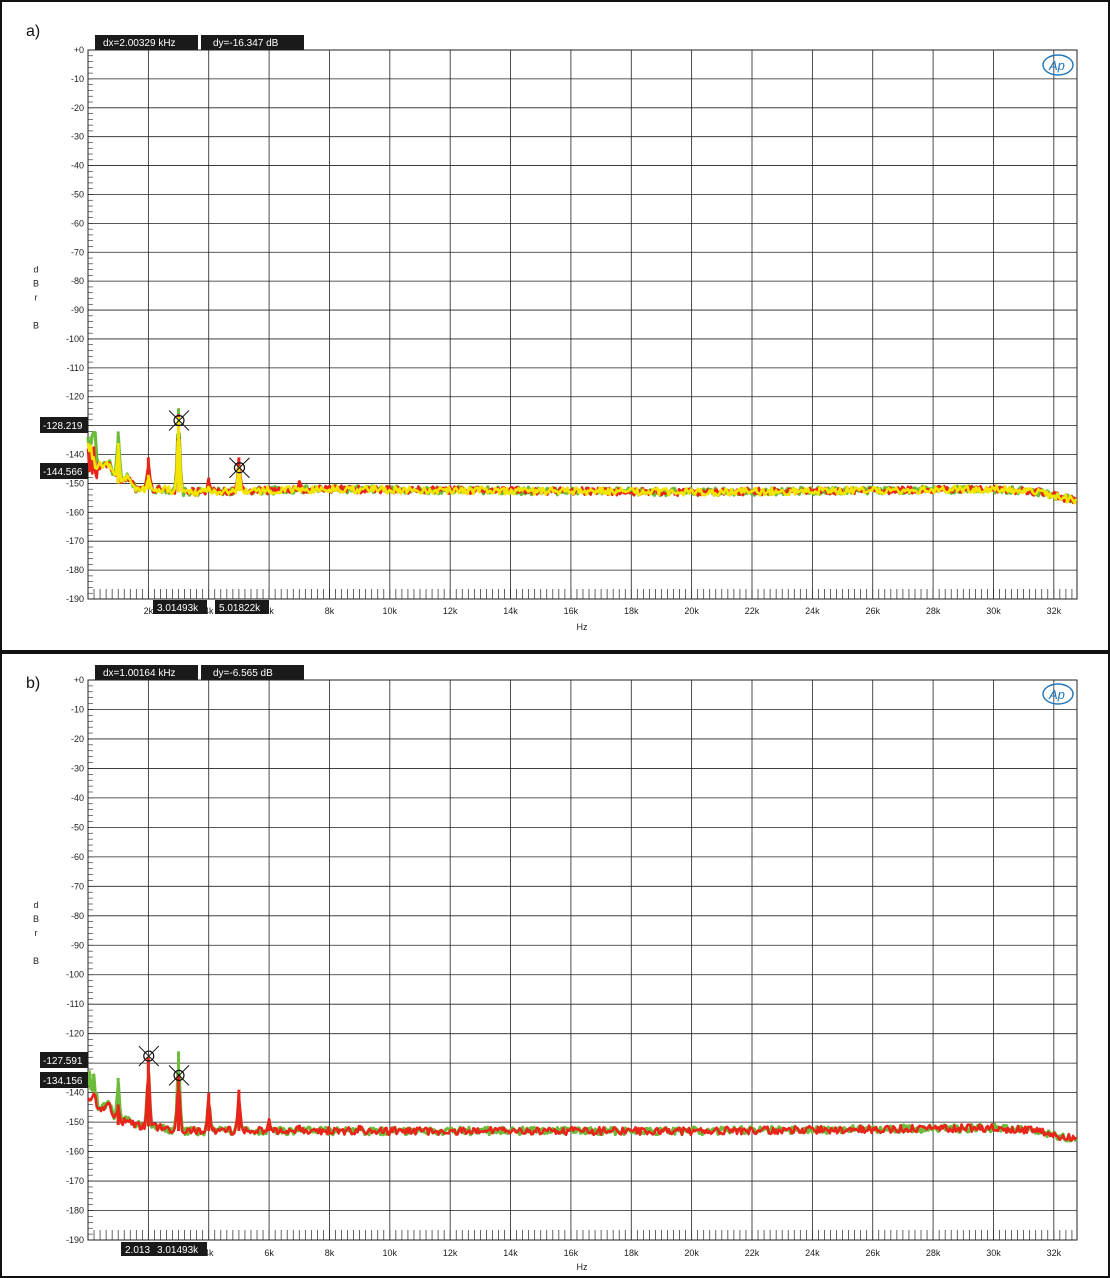 This screenshot has width=1110, height=1278. What do you see at coordinates (64, 1080) in the screenshot?
I see `y-marker-b-2: -134.156` at bounding box center [64, 1080].